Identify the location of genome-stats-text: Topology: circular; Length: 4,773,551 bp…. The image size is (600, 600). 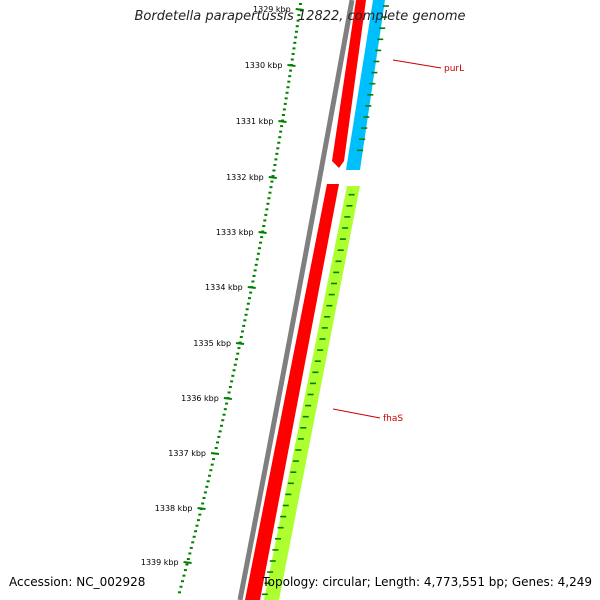
(427, 582).